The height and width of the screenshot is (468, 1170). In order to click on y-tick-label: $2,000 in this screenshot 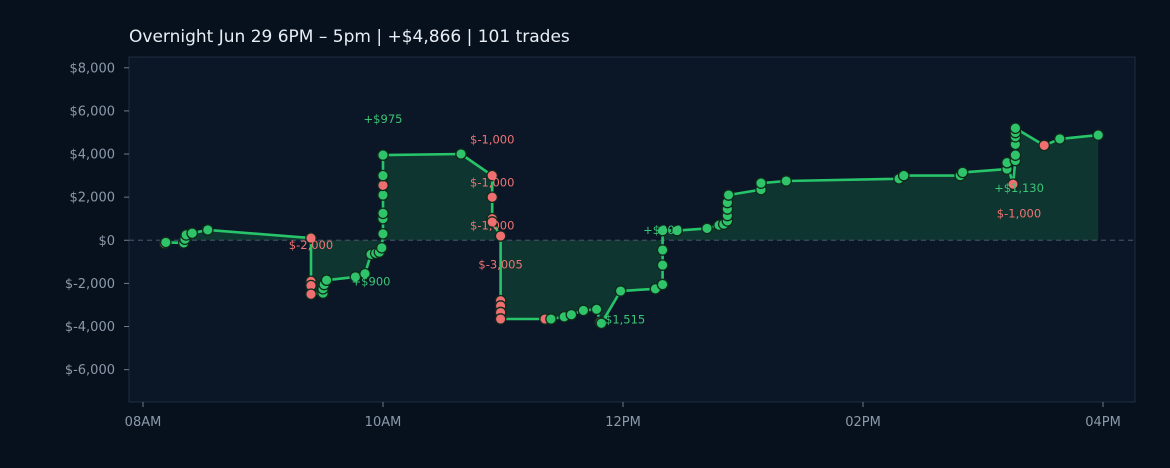, I will do `click(93, 198)`.